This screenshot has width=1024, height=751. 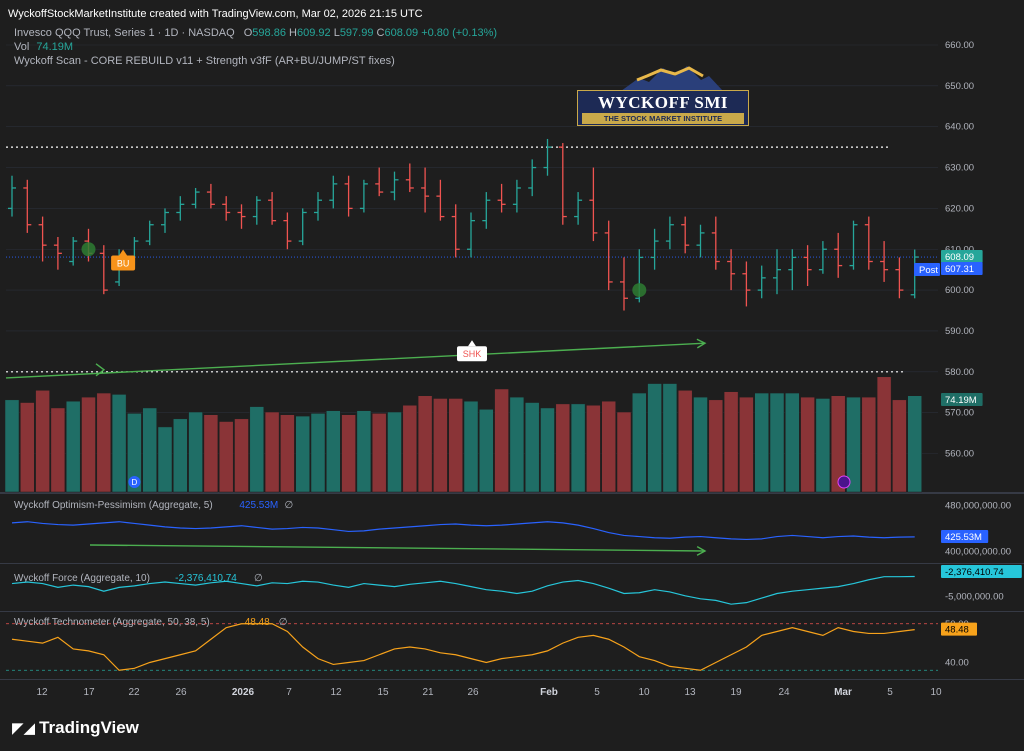 What do you see at coordinates (356, 33) in the screenshot?
I see `ohlc-low: 597.99` at bounding box center [356, 33].